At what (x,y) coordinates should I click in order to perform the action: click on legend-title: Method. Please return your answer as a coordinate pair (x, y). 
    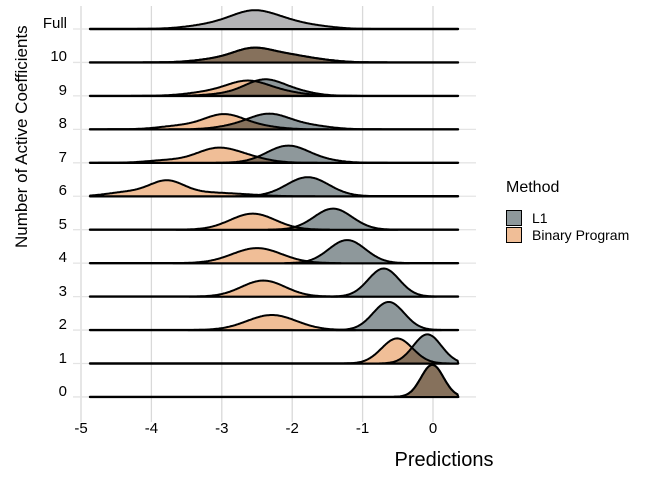
    Looking at the image, I should click on (533, 187).